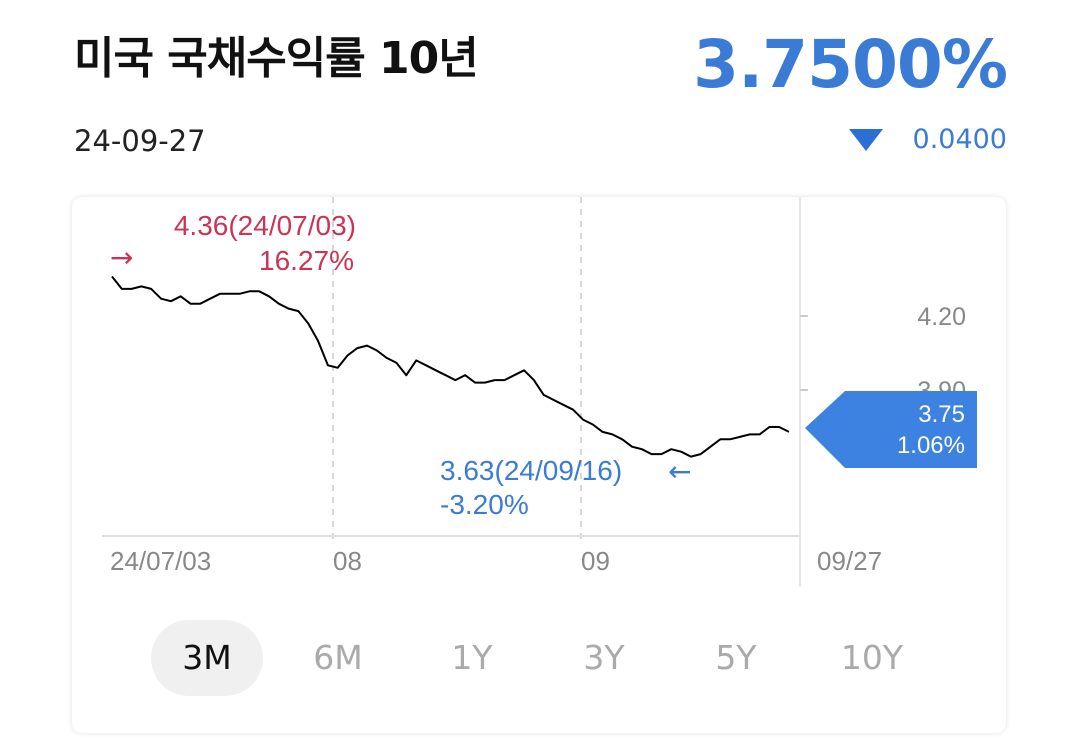 The image size is (1079, 744). I want to click on min-annotation-value: 3.63(24/09/16), so click(531, 470).